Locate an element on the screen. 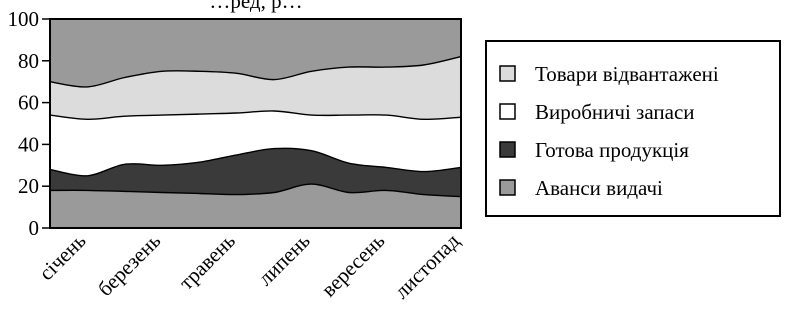 This screenshot has width=787, height=330. legend-swatch-готова-продукція is located at coordinates (507, 149).